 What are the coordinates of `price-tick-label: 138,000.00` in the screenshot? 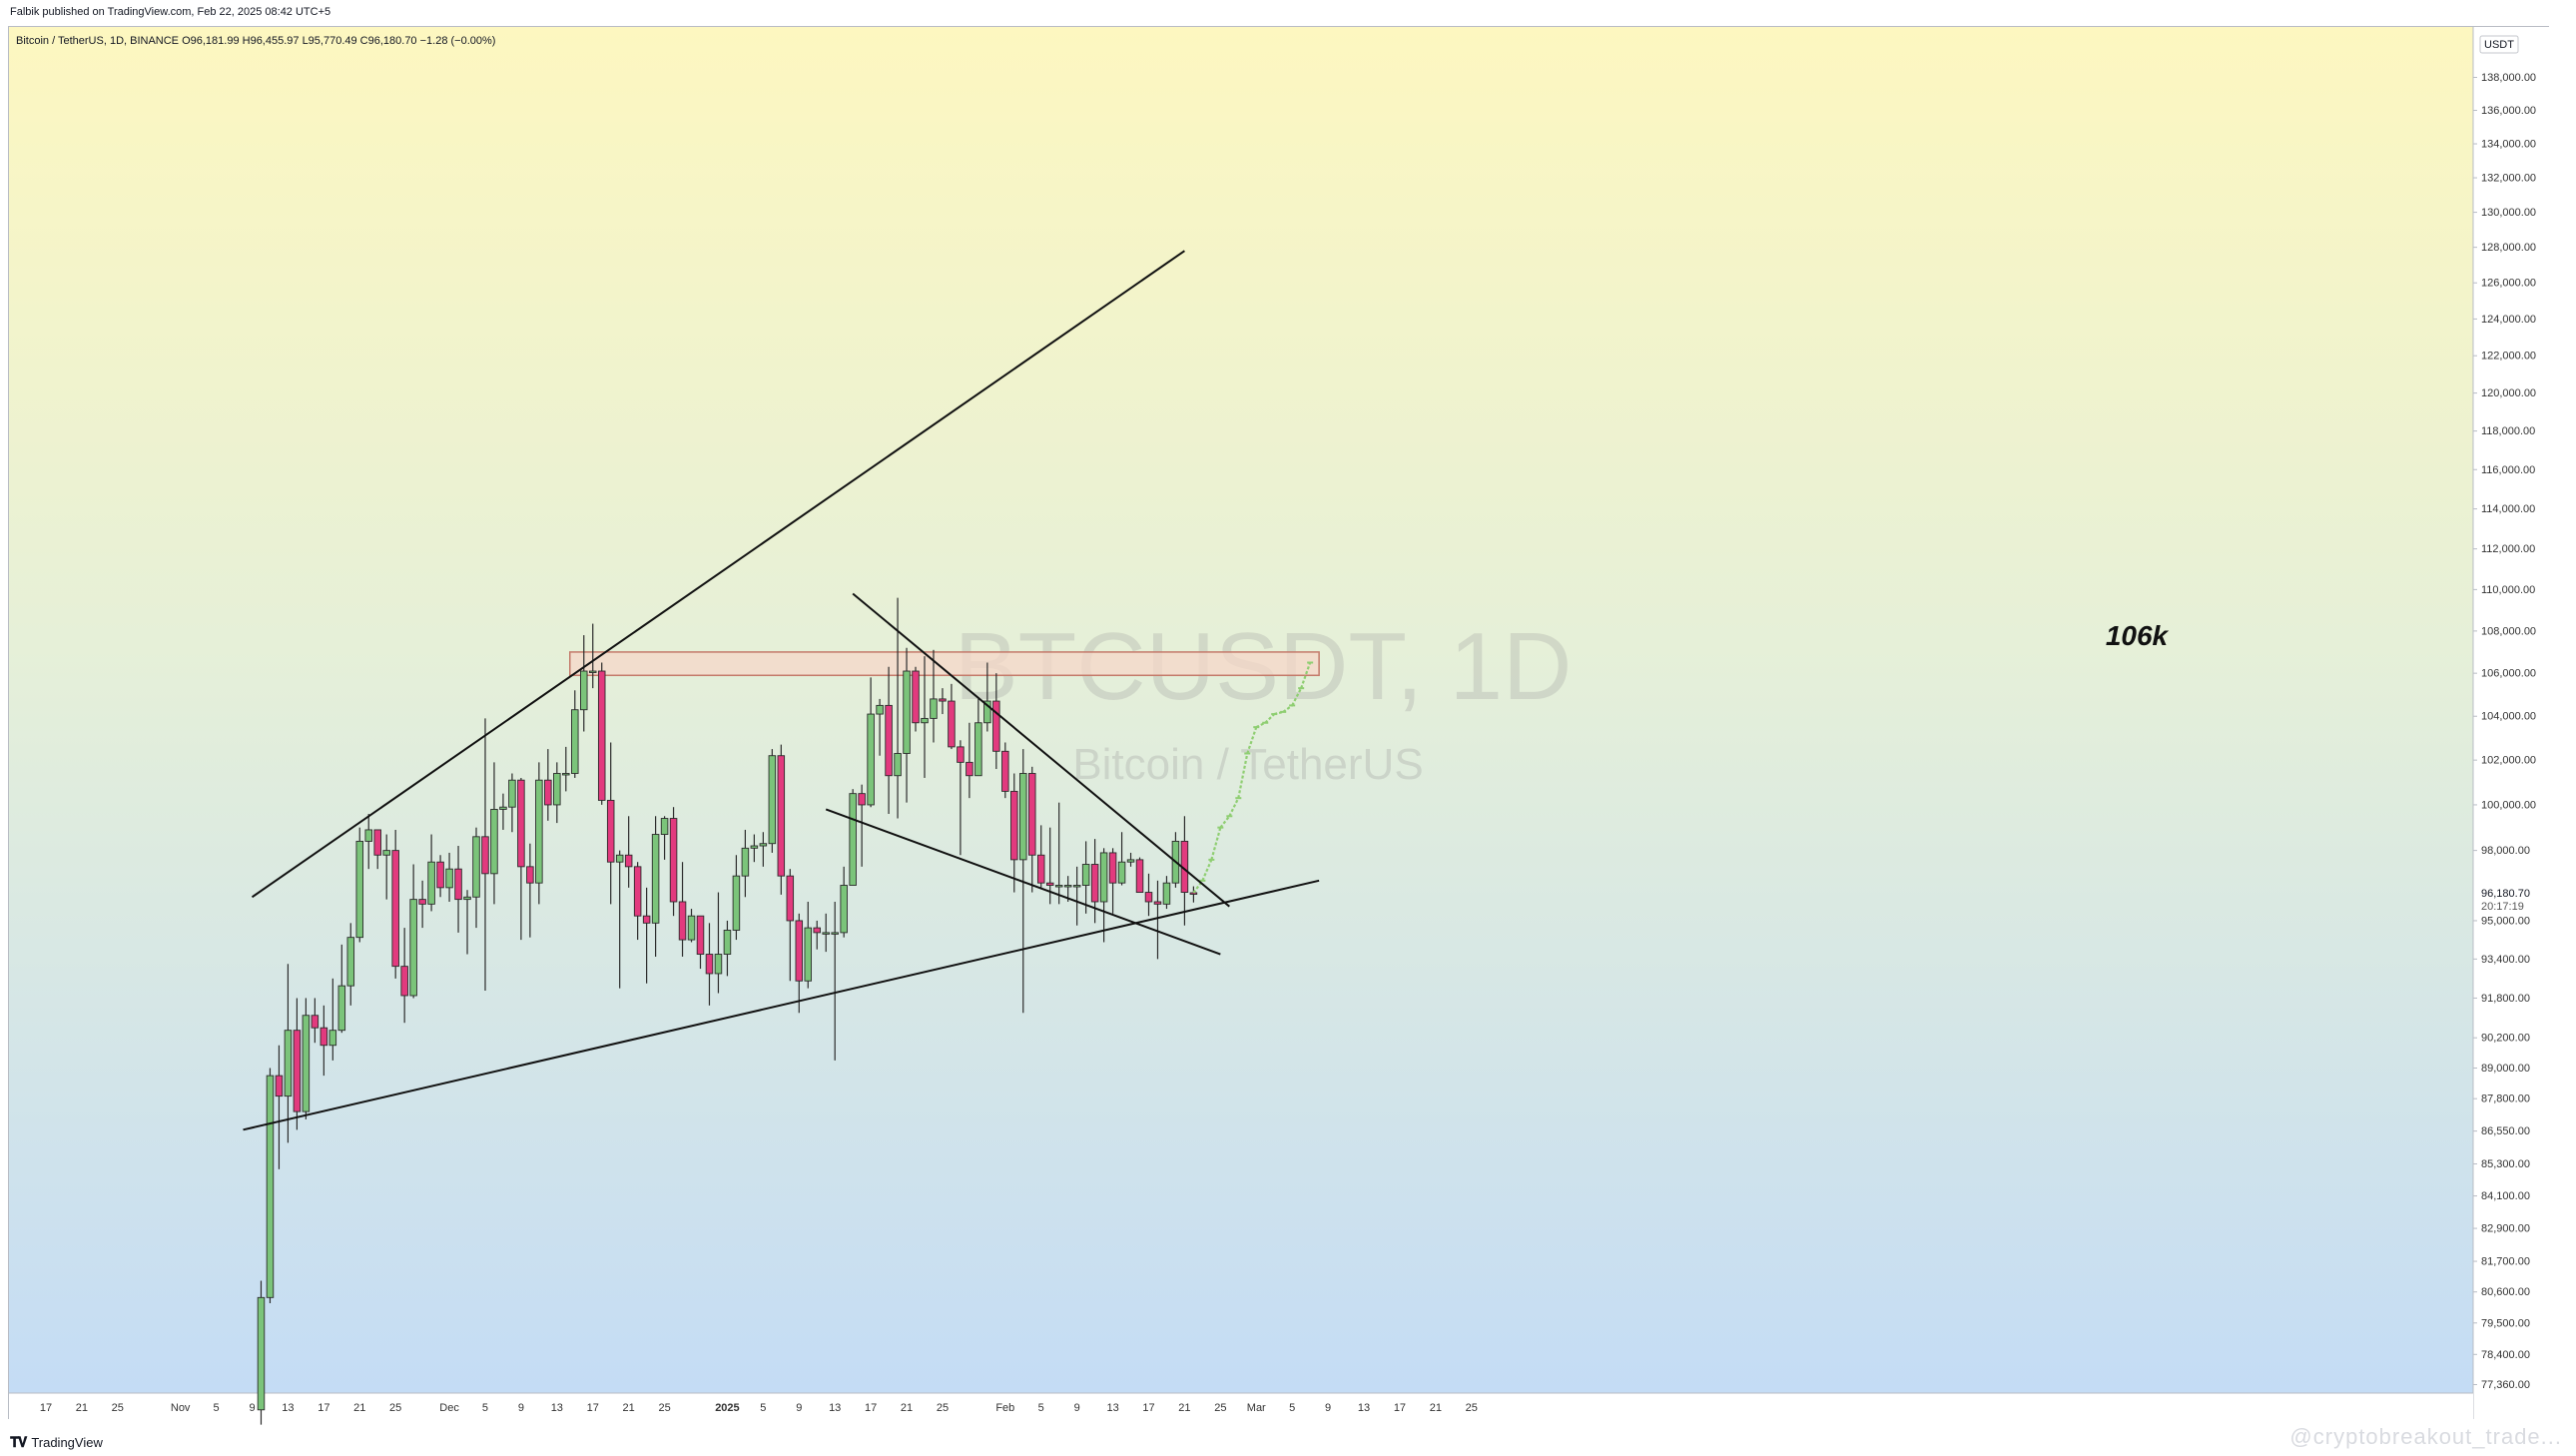 It's located at (2508, 78).